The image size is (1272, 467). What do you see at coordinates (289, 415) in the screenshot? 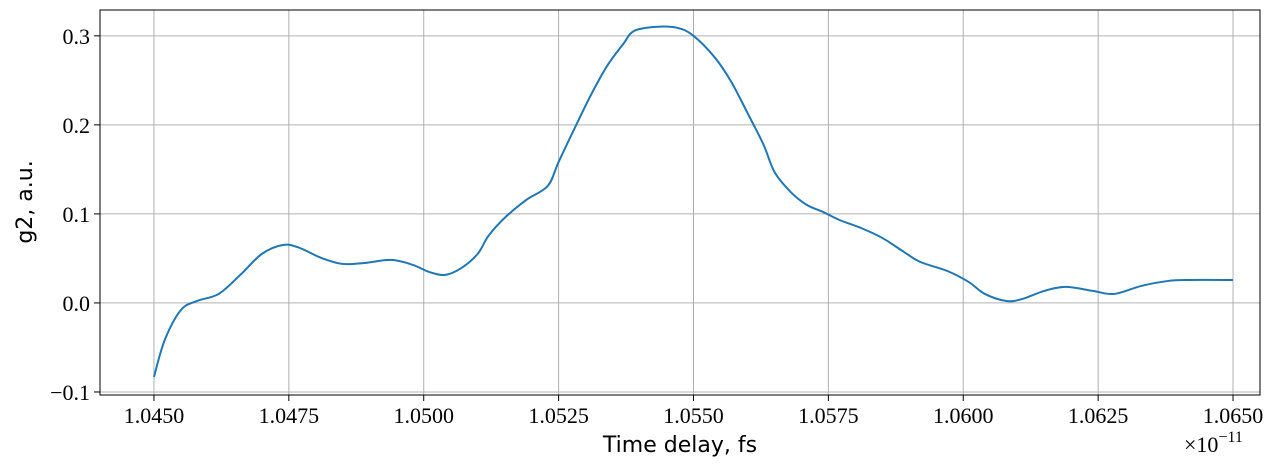
I see `x-tick-label: 1.0475` at bounding box center [289, 415].